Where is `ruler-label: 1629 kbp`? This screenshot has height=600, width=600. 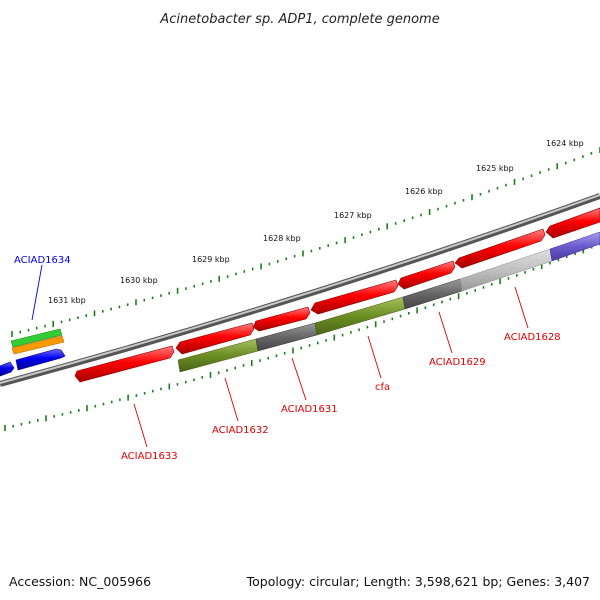 ruler-label: 1629 kbp is located at coordinates (211, 259).